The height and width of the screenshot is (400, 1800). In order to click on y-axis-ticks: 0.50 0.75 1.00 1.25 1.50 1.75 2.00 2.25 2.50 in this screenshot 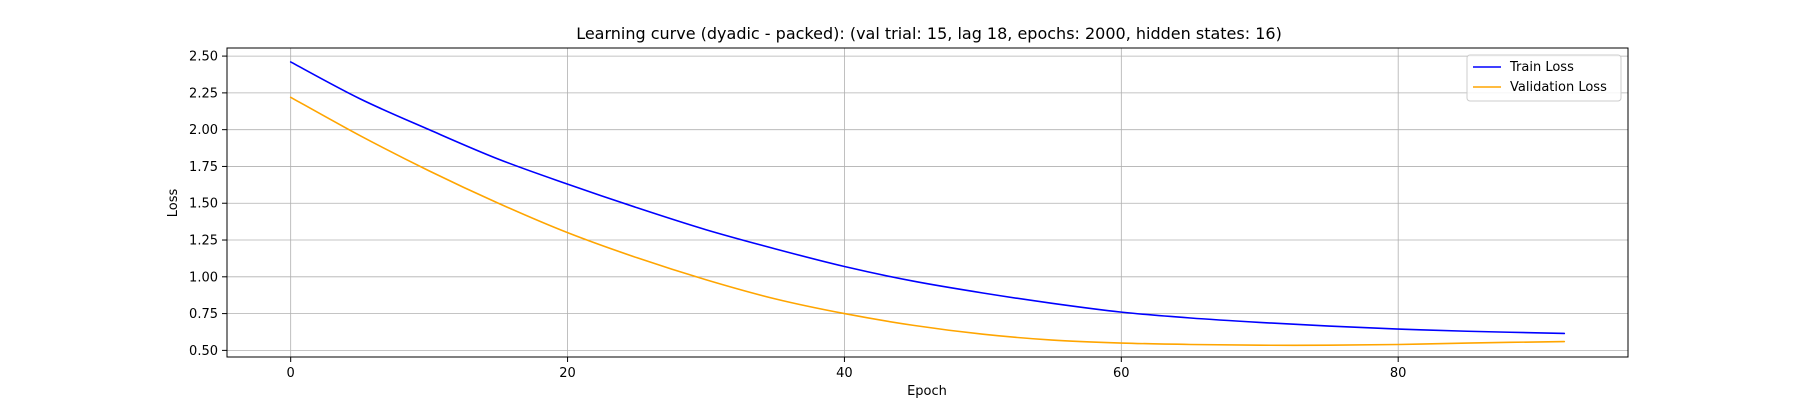, I will do `click(208, 204)`.